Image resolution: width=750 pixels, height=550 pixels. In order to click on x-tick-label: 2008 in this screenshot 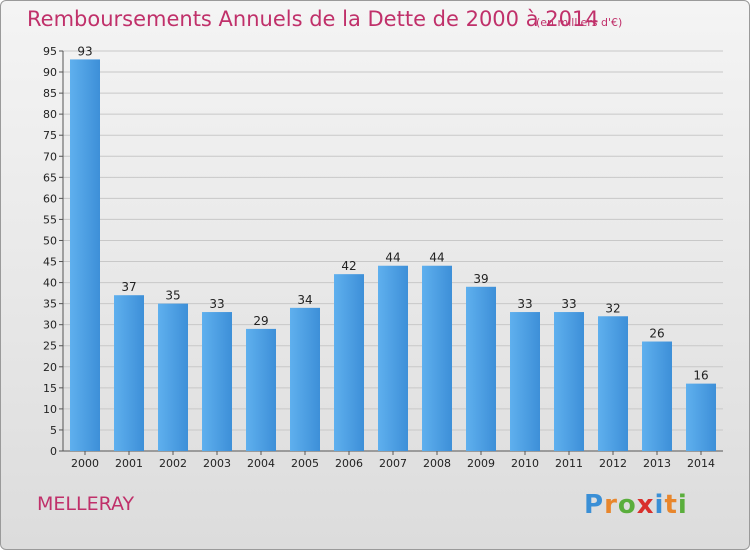, I will do `click(437, 463)`.